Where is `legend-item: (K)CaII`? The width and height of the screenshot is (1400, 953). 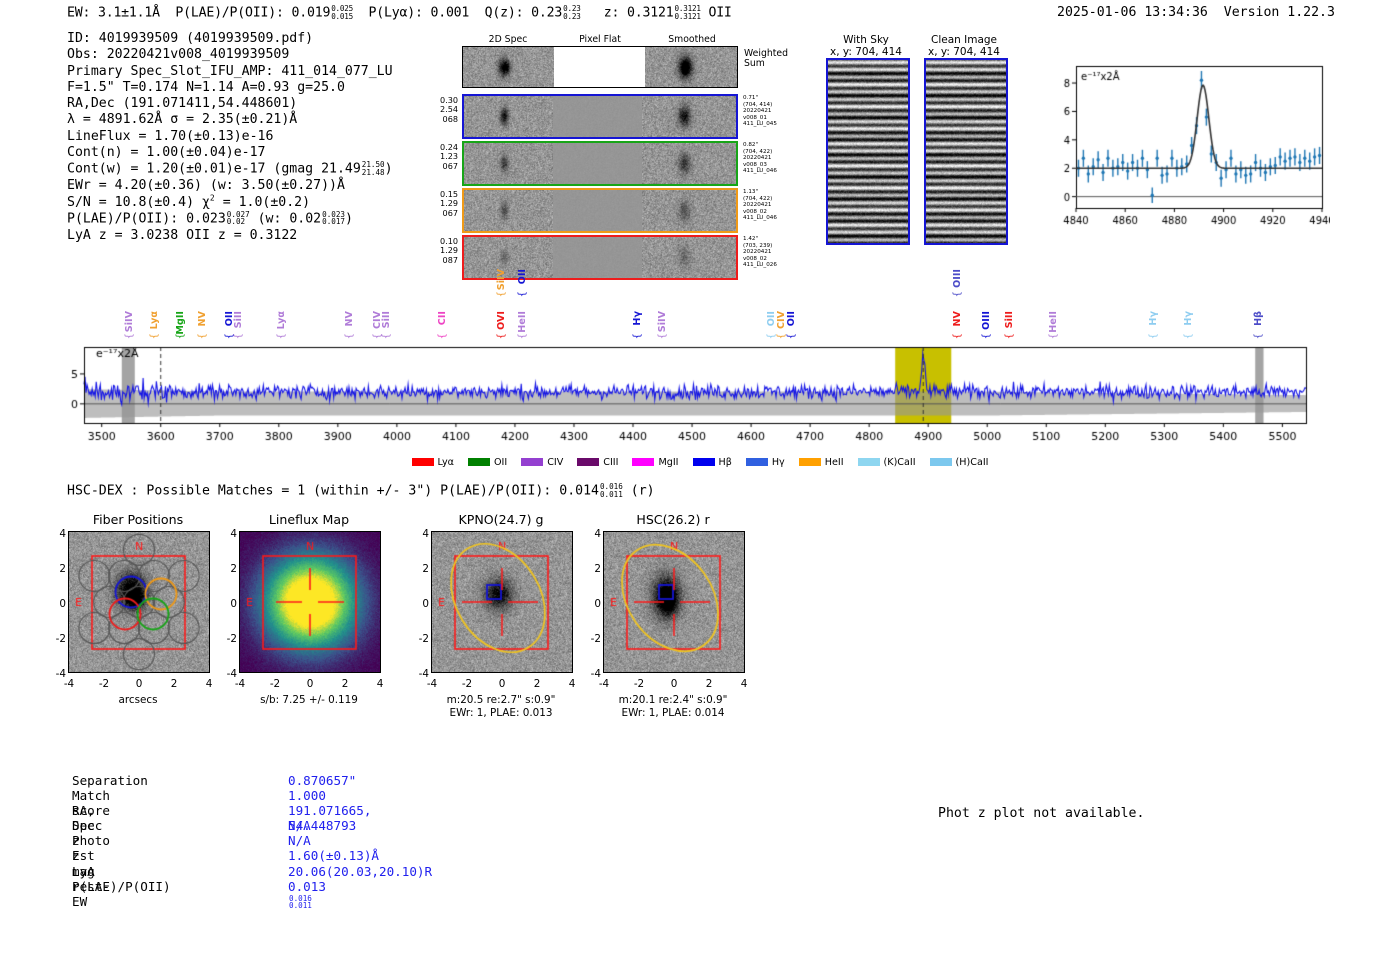
legend-item: (K)CaII is located at coordinates (886, 462).